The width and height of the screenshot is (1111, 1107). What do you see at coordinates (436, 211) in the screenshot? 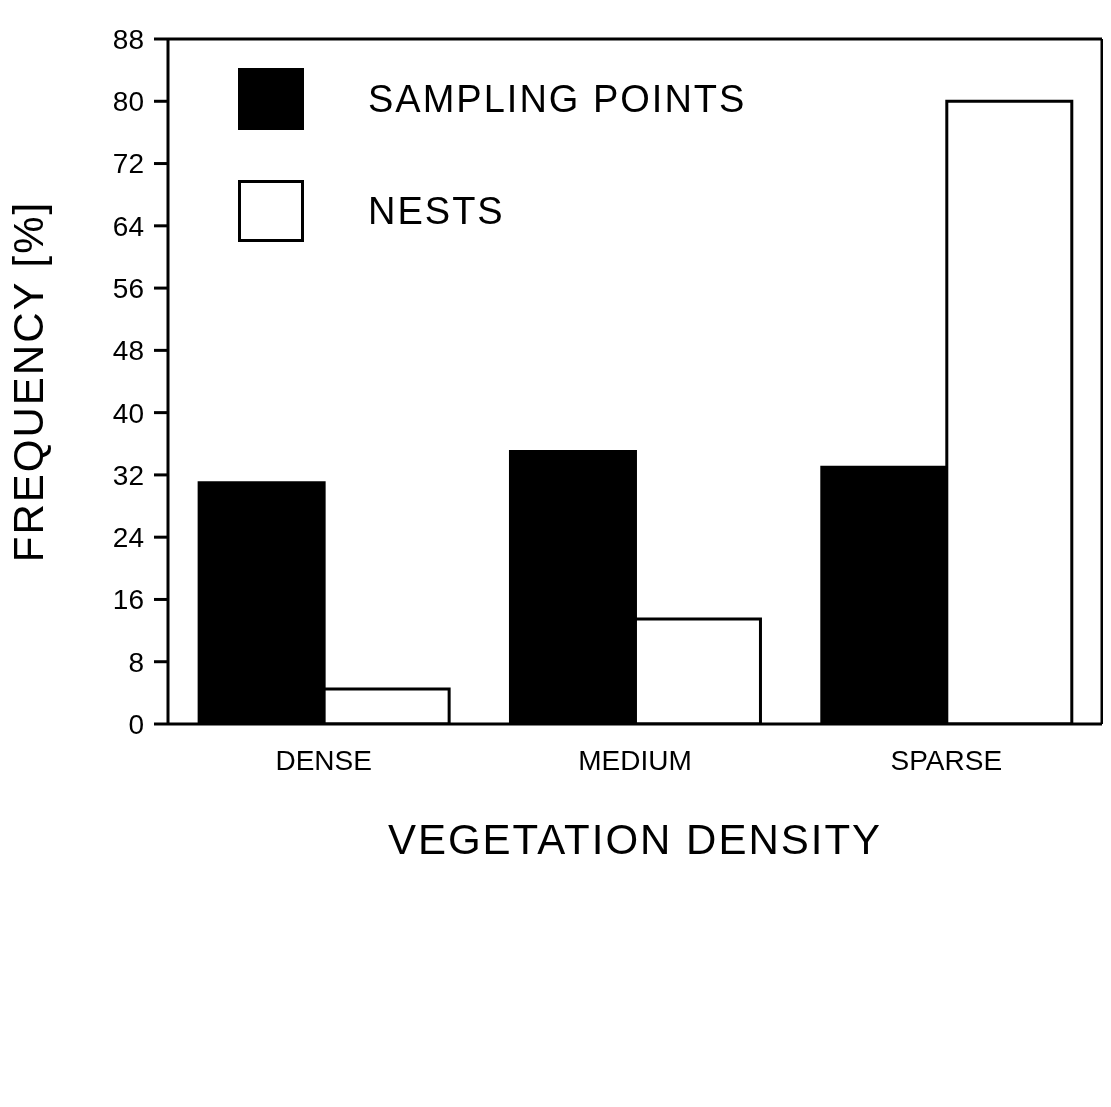
I see `legend-label: NESTS` at bounding box center [436, 211].